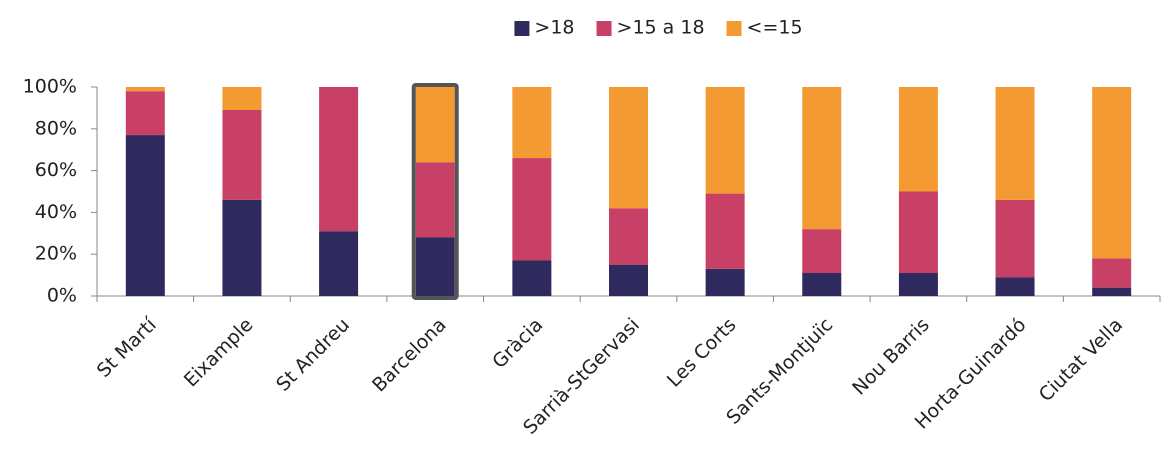 The width and height of the screenshot is (1166, 471). I want to click on x-tick-label: St Martí, so click(127, 347).